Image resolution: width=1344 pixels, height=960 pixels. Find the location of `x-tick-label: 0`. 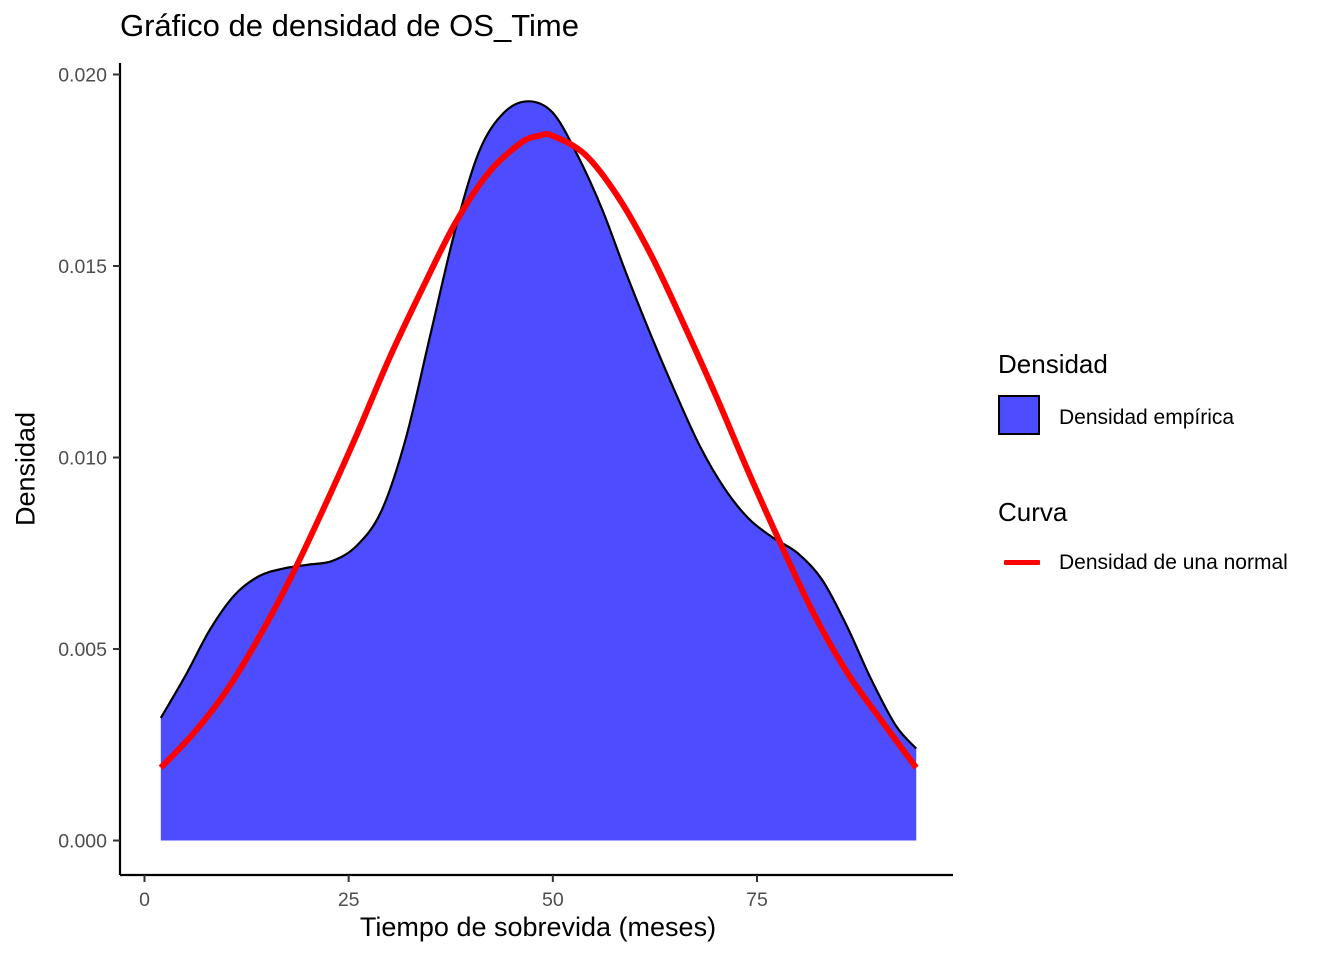

x-tick-label: 0 is located at coordinates (144, 900).